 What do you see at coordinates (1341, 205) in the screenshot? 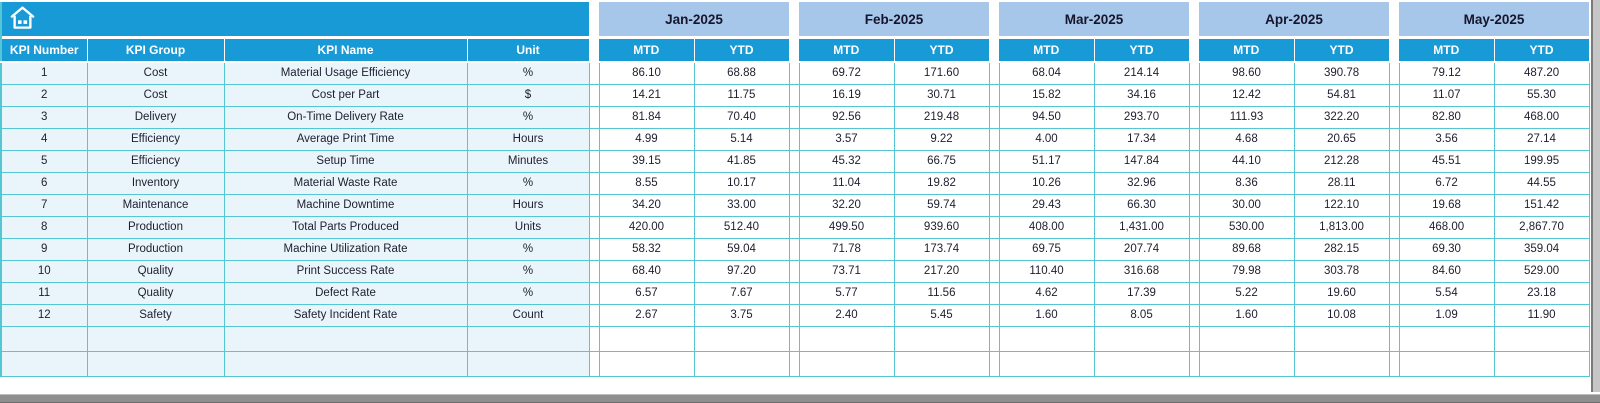
I see `value-cell: 122.10` at bounding box center [1341, 205].